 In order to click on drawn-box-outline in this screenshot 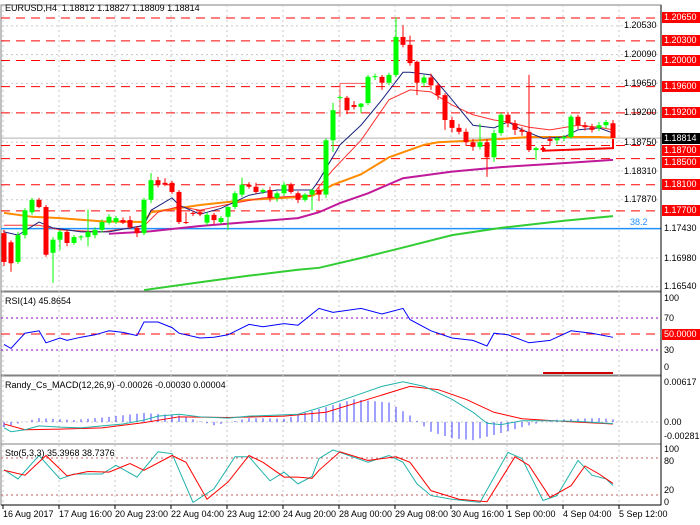, I will do `click(353, 99)`.